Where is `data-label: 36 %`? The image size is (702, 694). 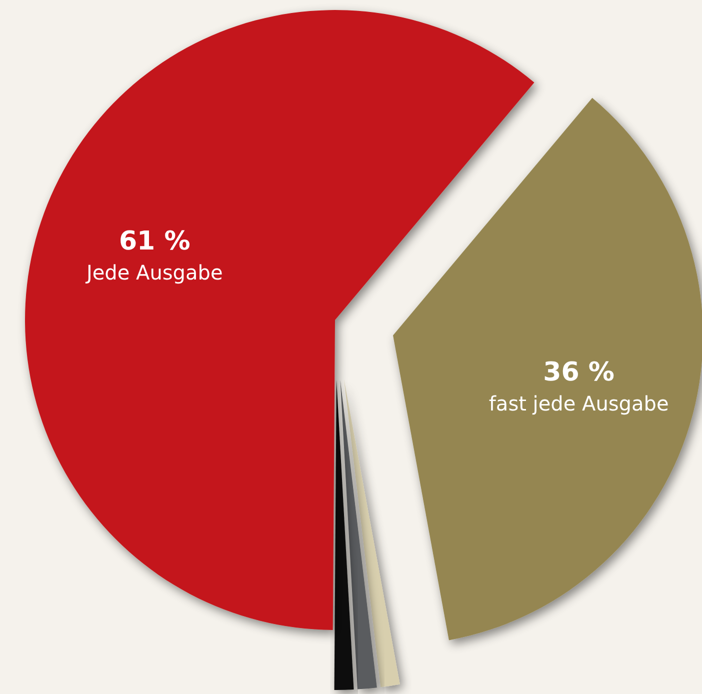 data-label: 36 % is located at coordinates (578, 372).